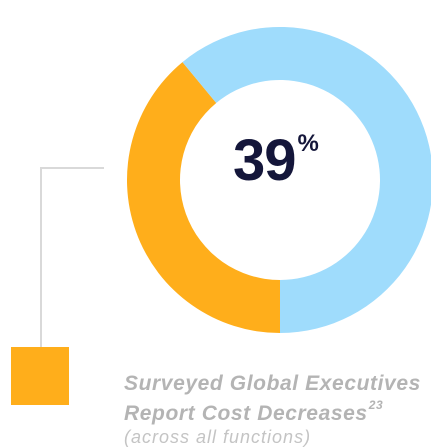 The image size is (431, 448). I want to click on center-unit: %, so click(308, 143).